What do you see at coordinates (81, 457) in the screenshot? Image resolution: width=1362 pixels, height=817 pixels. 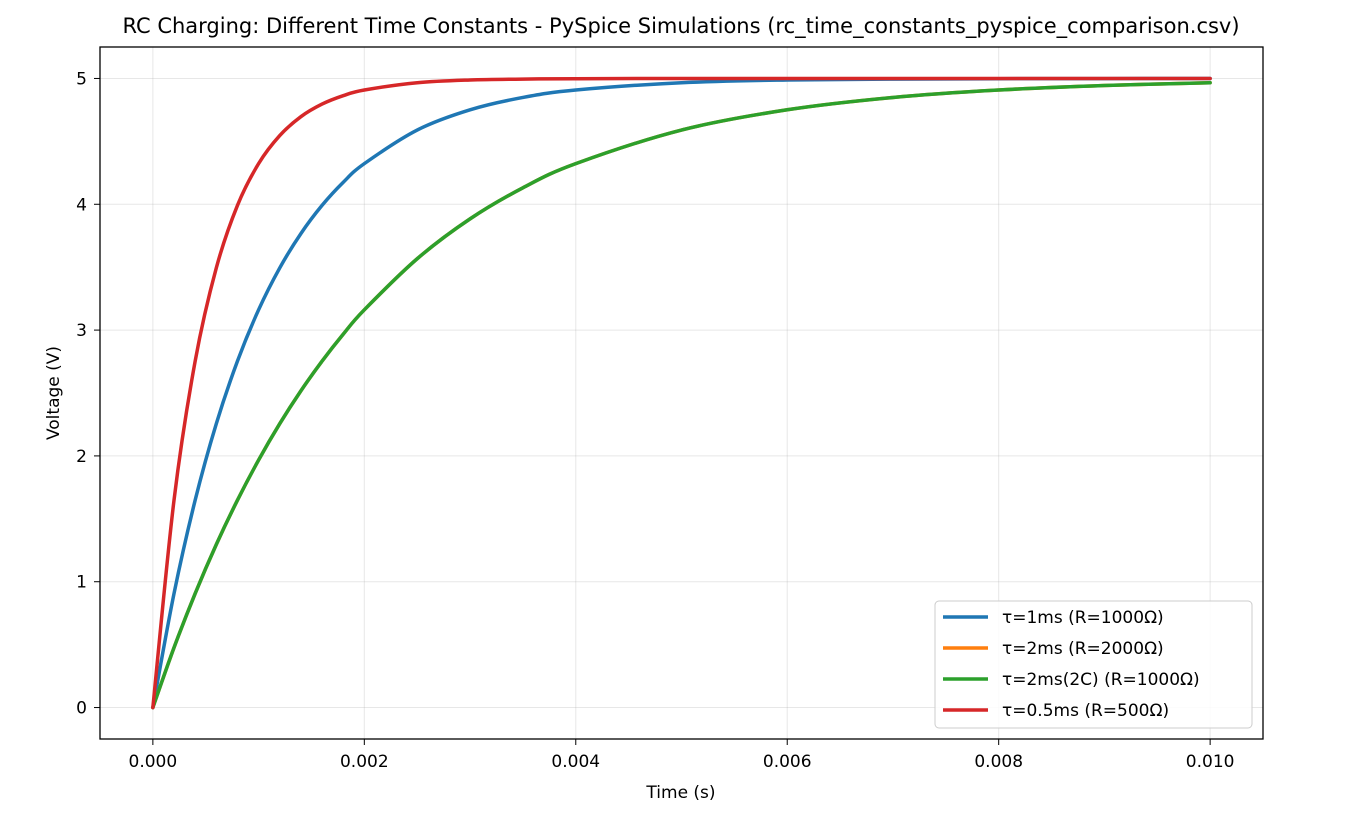 I see `y-tick-label: 2` at bounding box center [81, 457].